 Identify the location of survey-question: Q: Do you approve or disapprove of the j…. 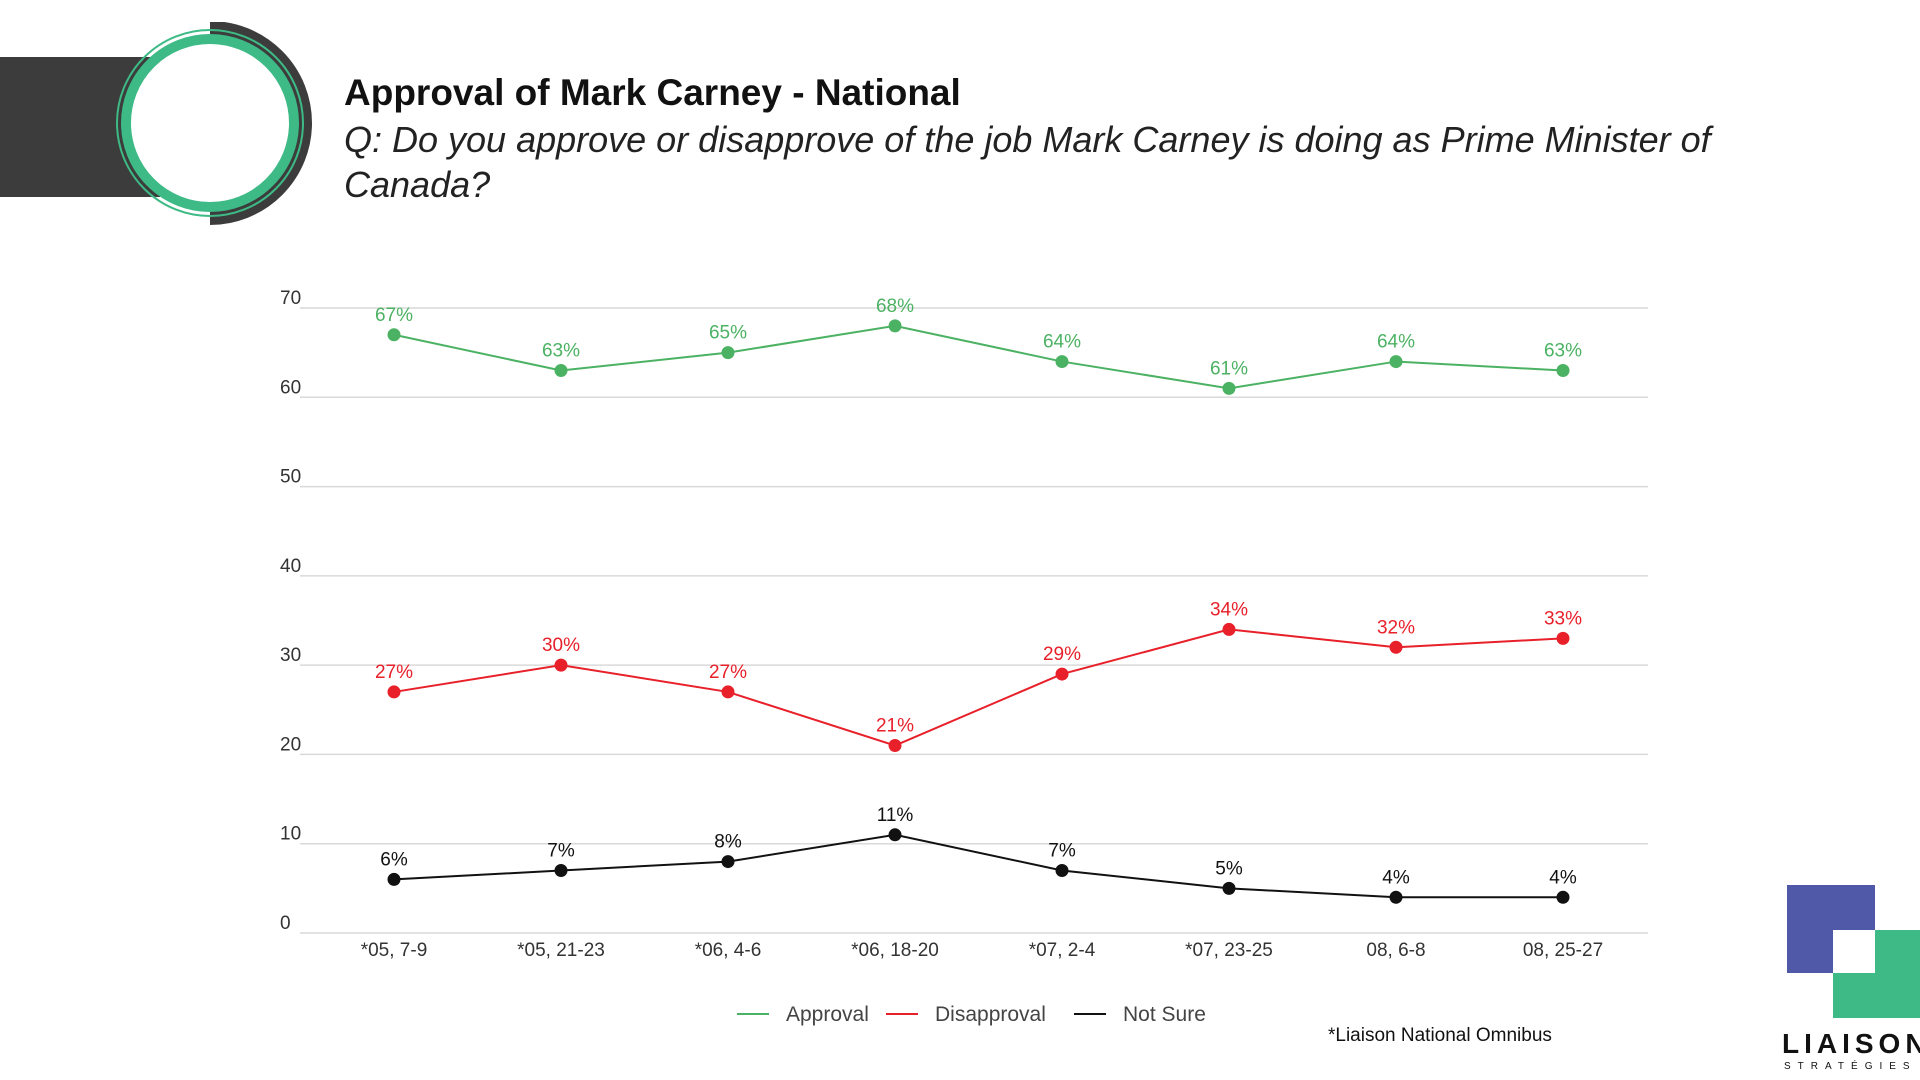
(1027, 162).